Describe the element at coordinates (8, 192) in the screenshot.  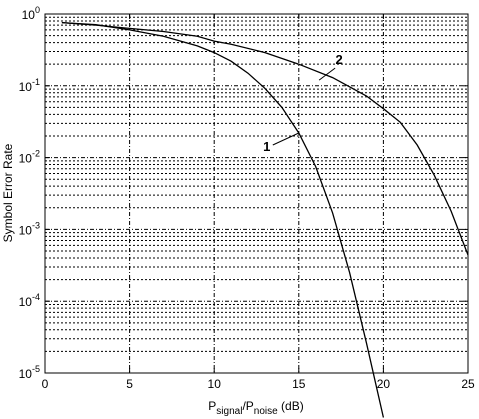
I see `y-axis-label: Symbol Error Rate` at that location.